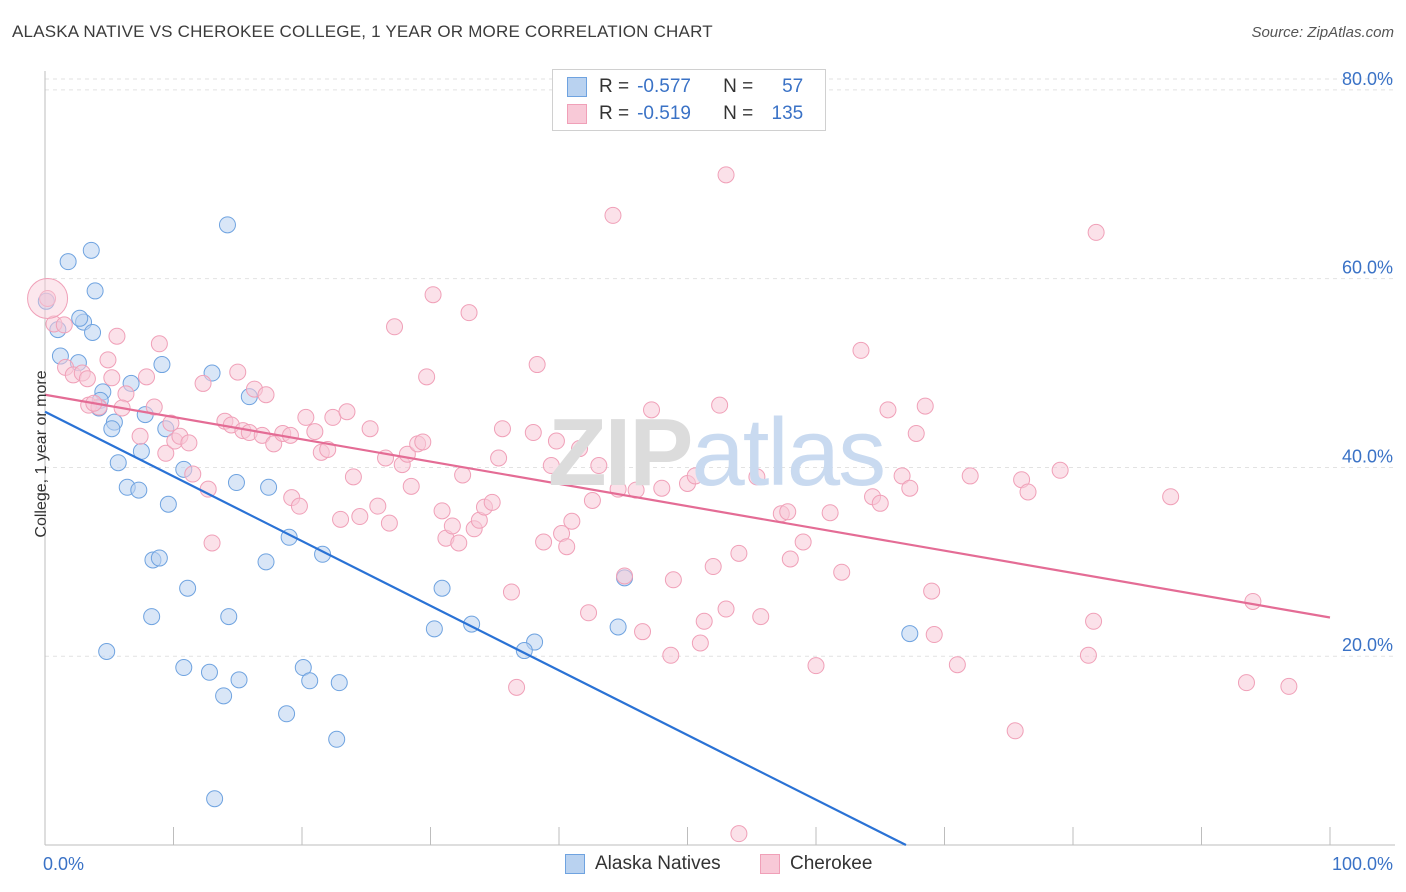 The height and width of the screenshot is (892, 1406). I want to click on alaska-natives-label: Alaska Natives, so click(658, 863).